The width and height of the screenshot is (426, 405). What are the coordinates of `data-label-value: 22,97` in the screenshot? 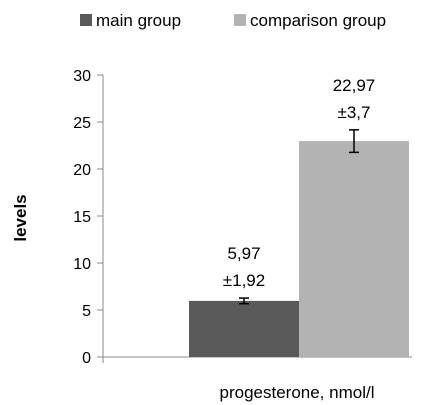 It's located at (354, 85).